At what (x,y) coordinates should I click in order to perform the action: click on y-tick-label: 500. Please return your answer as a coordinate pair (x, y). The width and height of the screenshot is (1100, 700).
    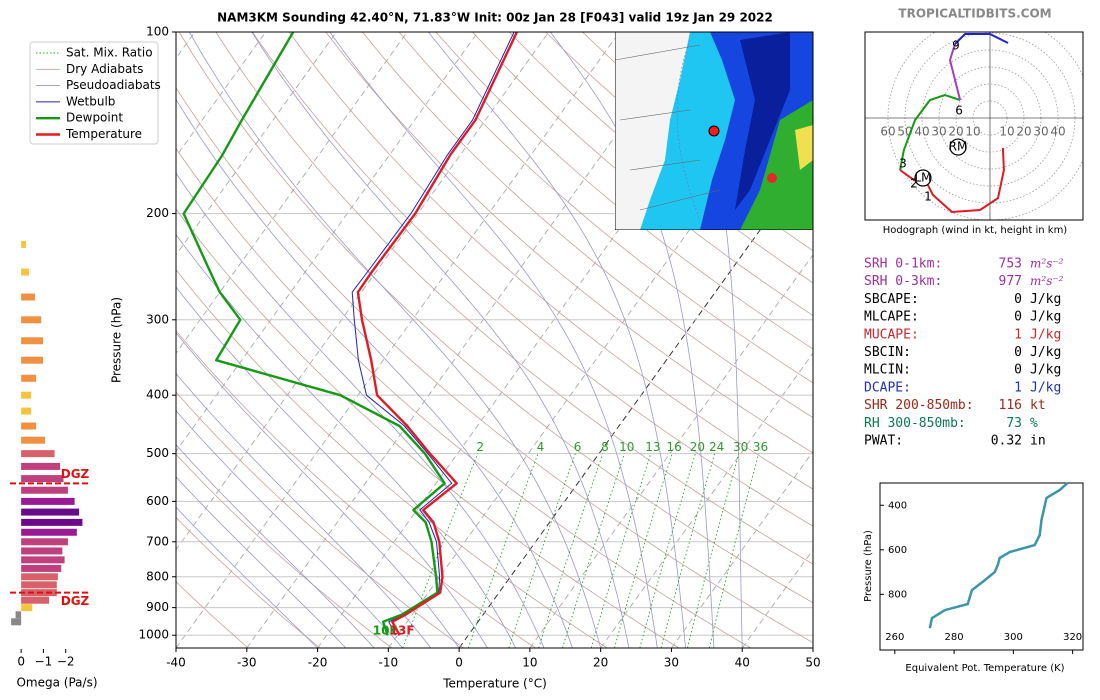
    Looking at the image, I should click on (157, 453).